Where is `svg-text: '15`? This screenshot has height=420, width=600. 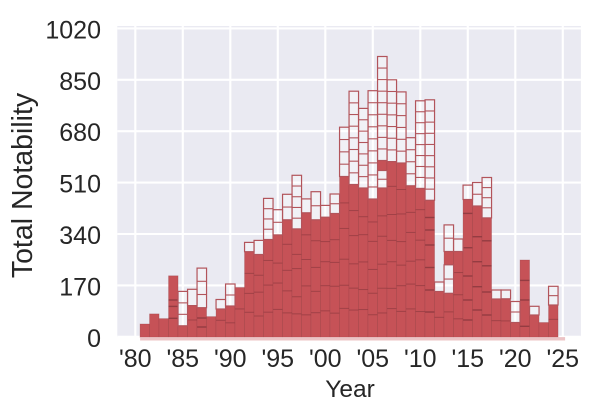 svg-text: '15 is located at coordinates (468, 359).